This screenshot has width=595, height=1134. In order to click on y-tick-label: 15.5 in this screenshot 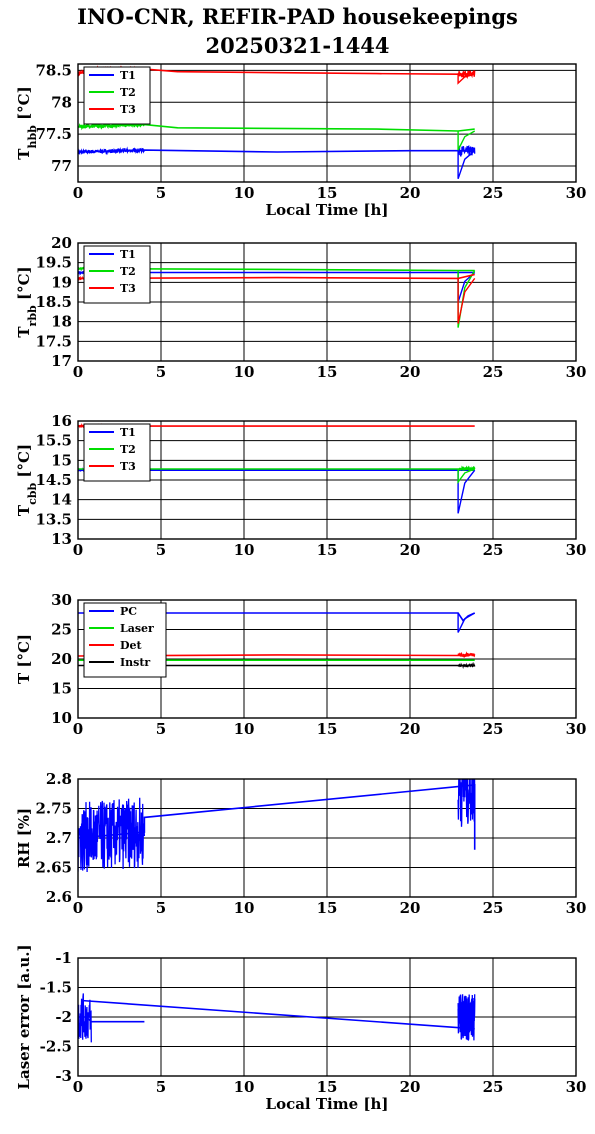, I will do `click(53, 441)`.